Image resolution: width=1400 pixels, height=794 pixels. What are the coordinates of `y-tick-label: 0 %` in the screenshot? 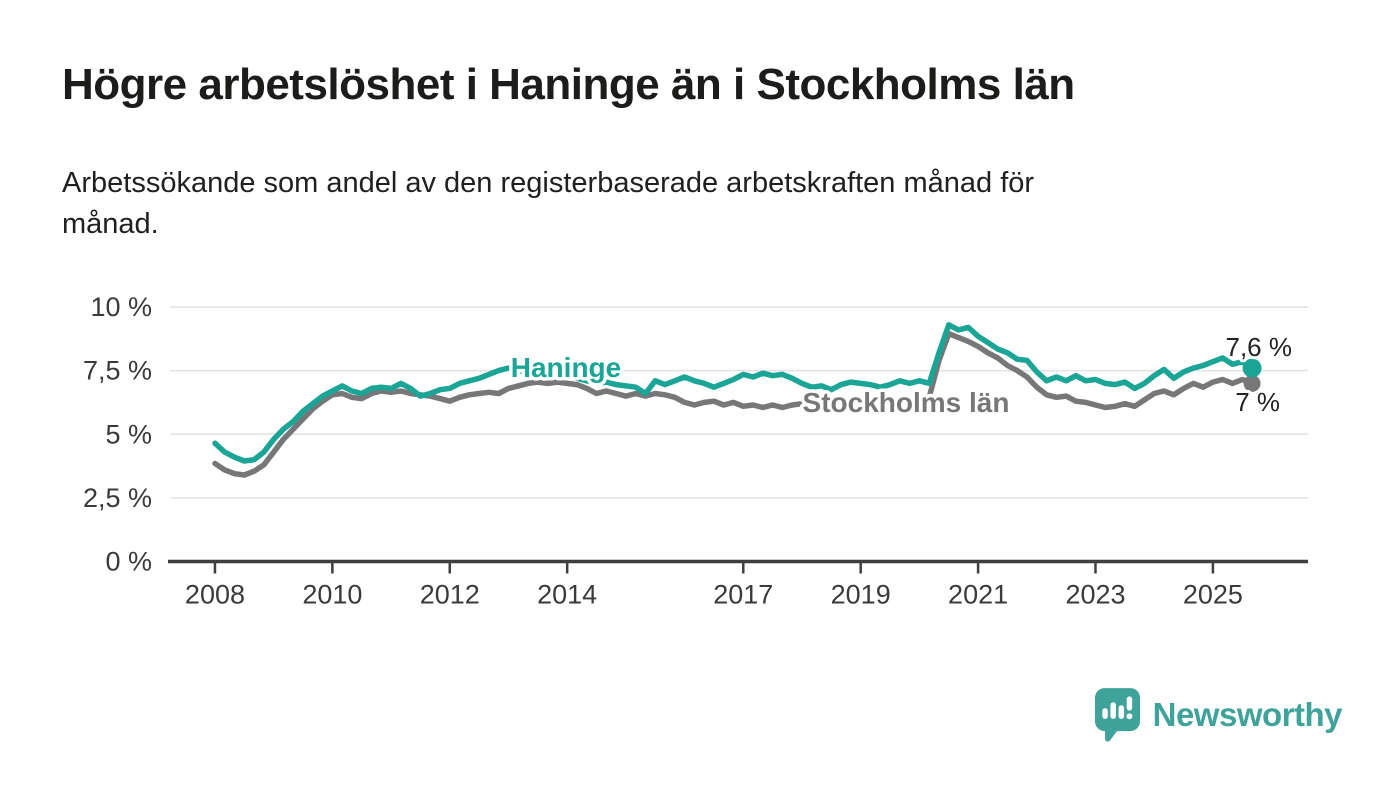 It's located at (128, 562).